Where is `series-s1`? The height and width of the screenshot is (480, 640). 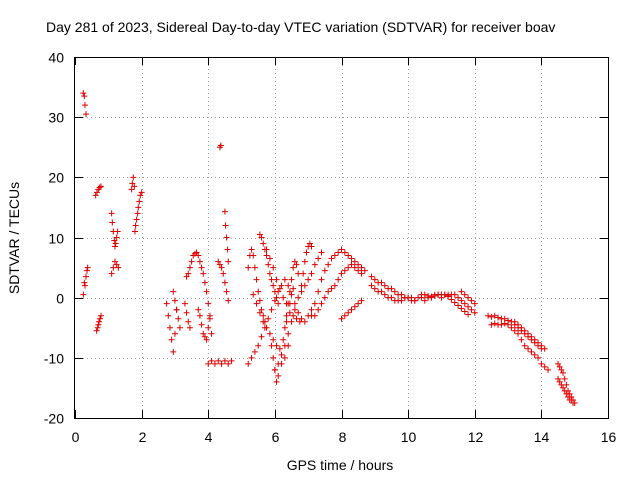
series-s1 is located at coordinates (84, 104).